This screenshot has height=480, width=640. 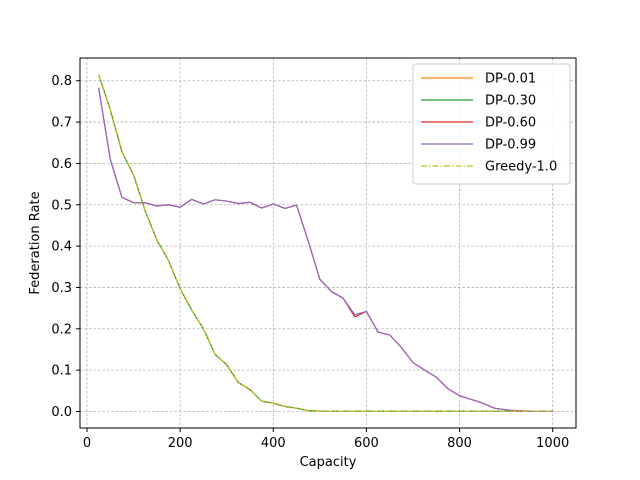 What do you see at coordinates (510, 145) in the screenshot?
I see `legend-label-dp-0-99: DP-0.99` at bounding box center [510, 145].